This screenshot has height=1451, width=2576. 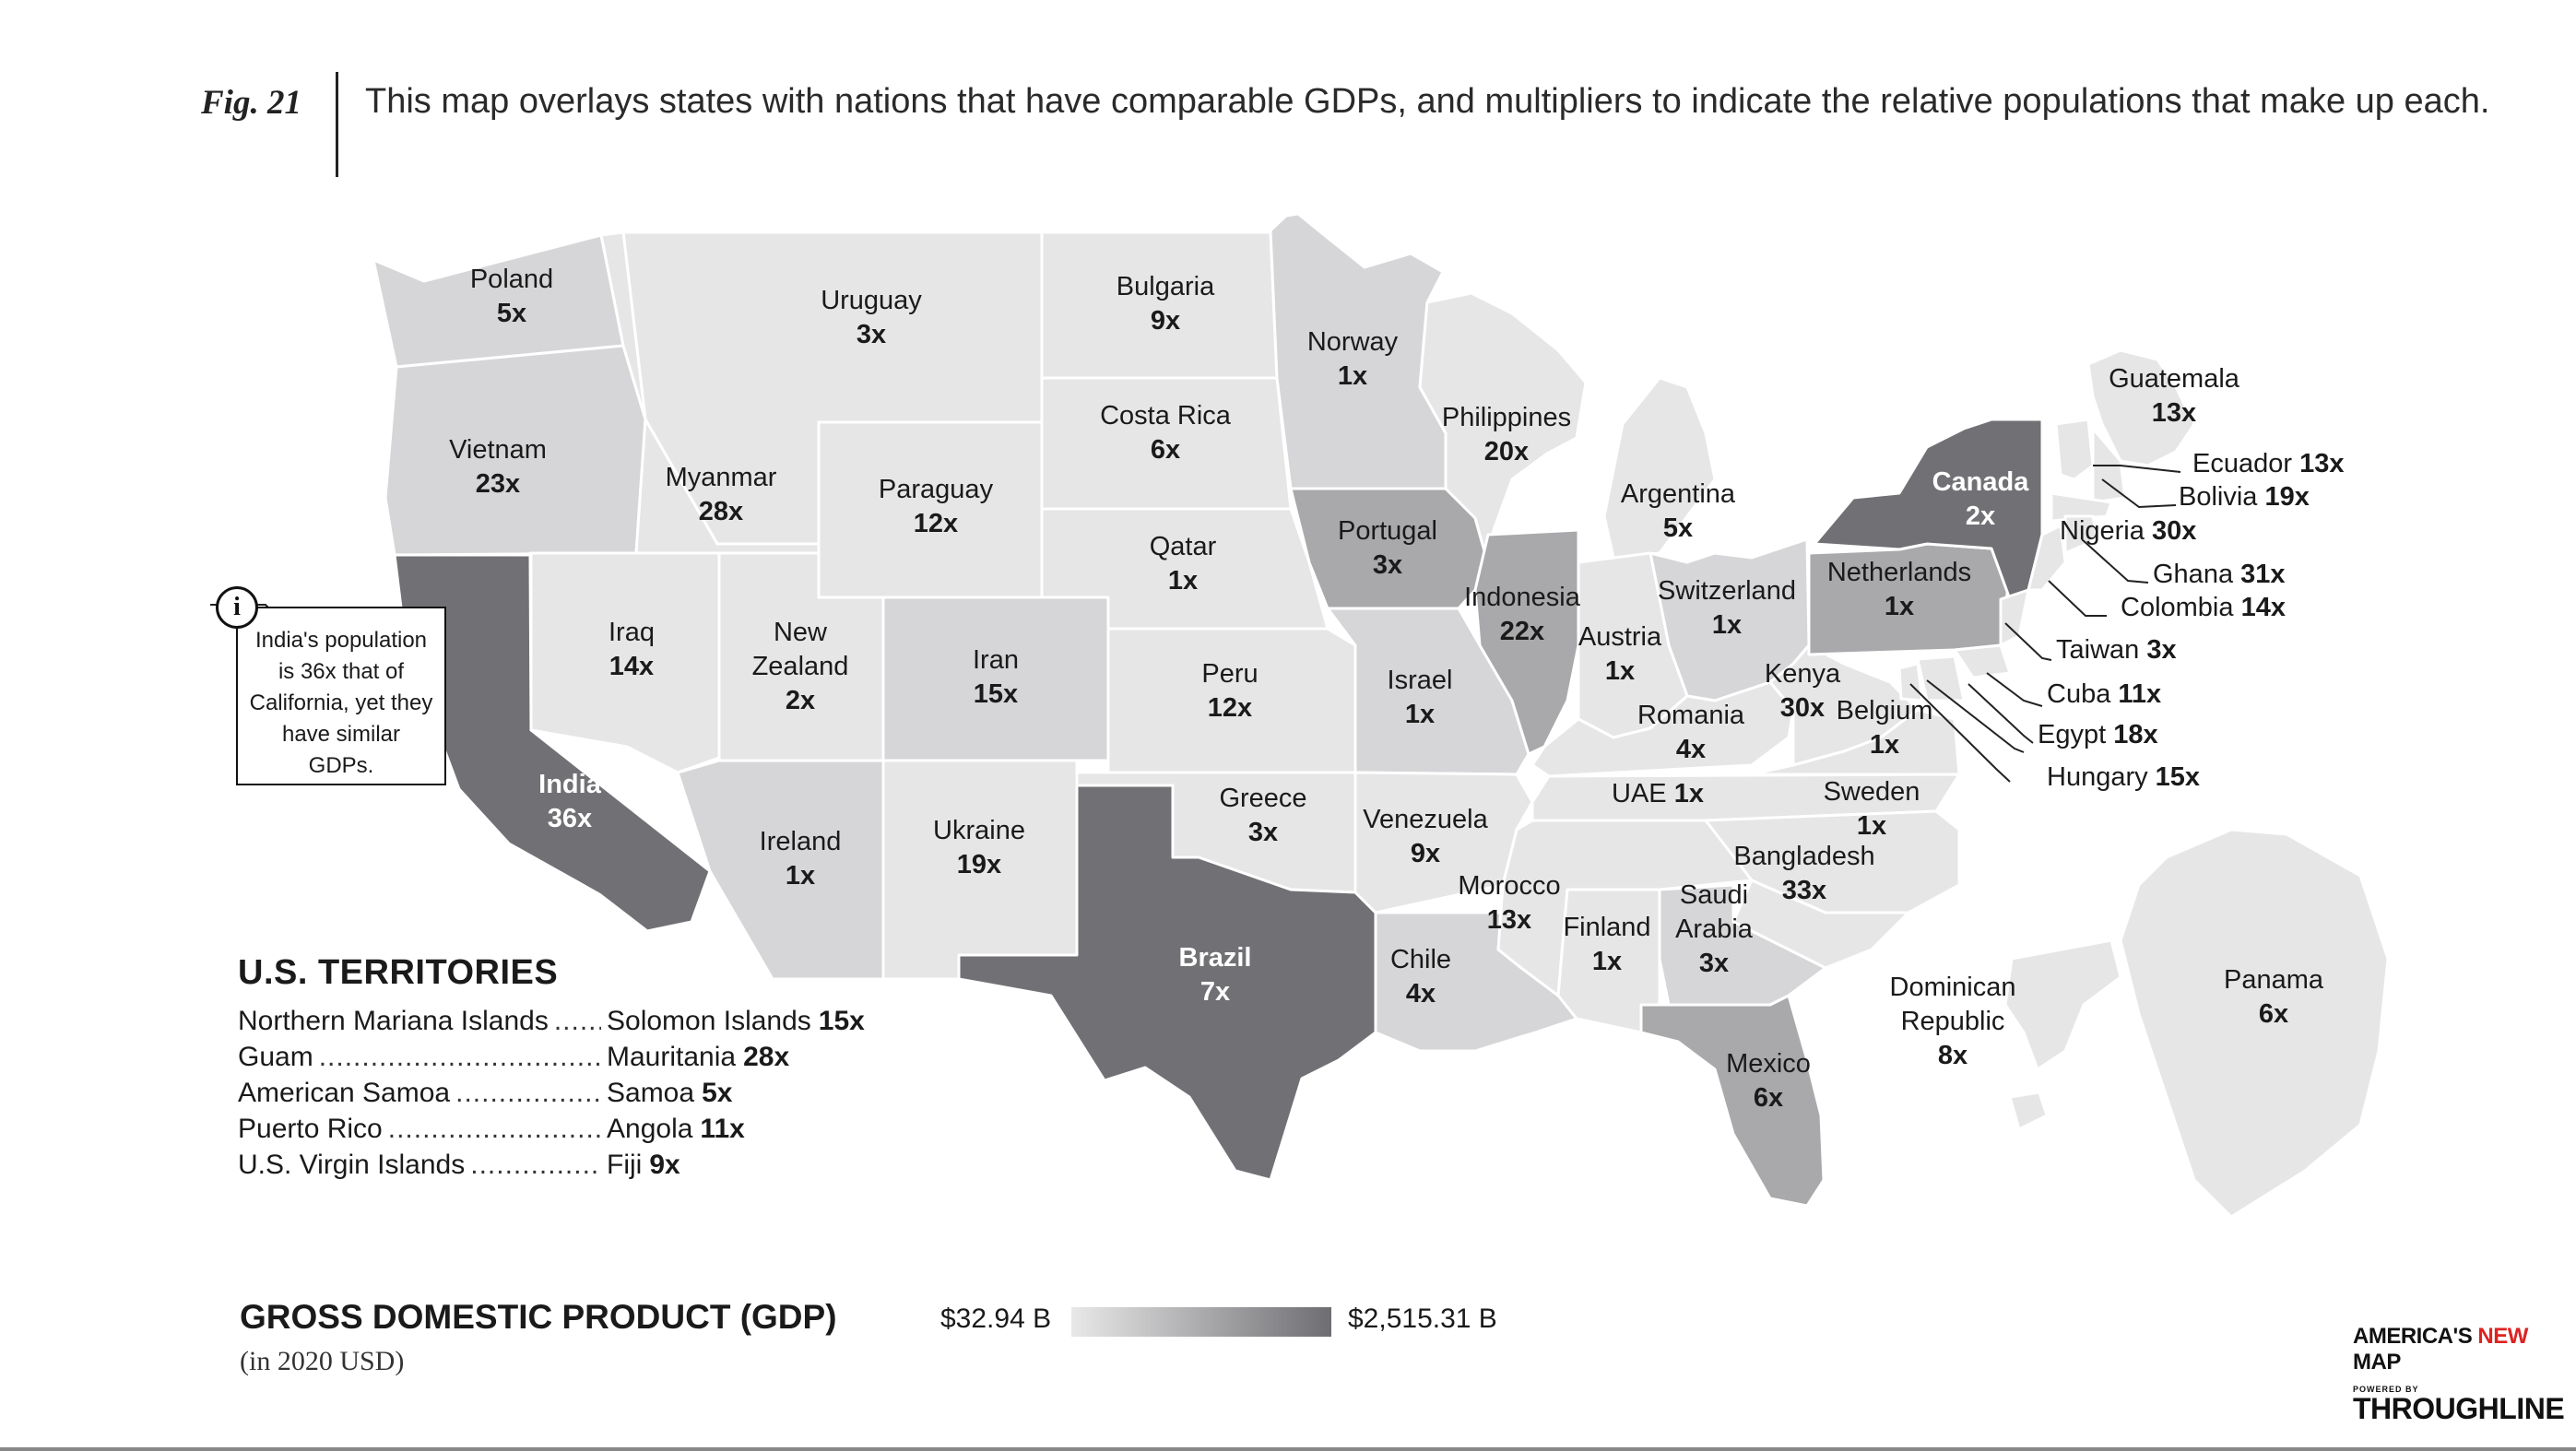 What do you see at coordinates (996, 1319) in the screenshot?
I see `legend-min-label: $32.94 B` at bounding box center [996, 1319].